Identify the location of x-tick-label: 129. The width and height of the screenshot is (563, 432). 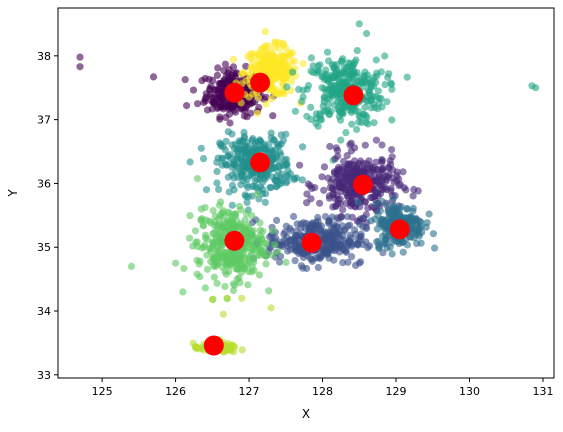
(396, 391).